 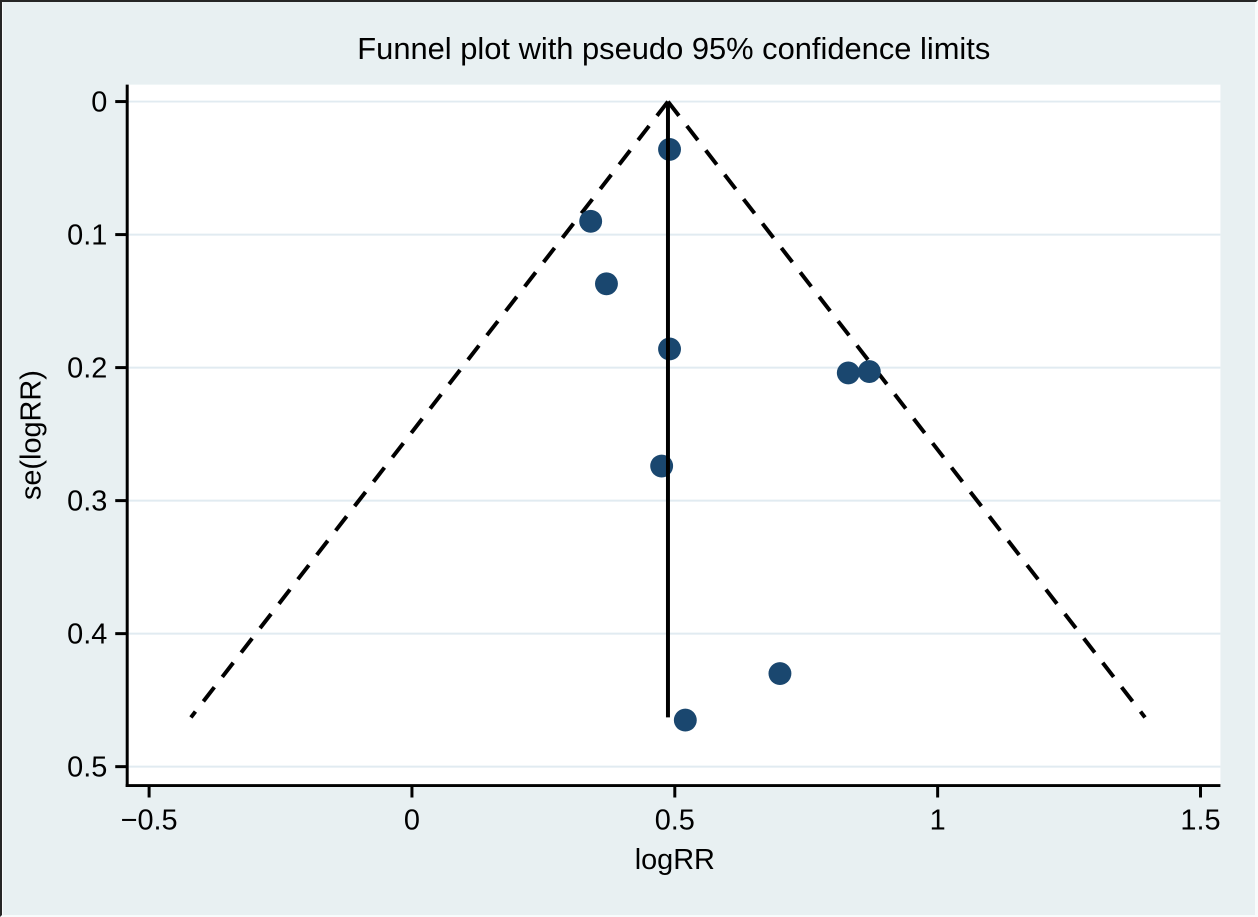 What do you see at coordinates (87, 369) in the screenshot?
I see `y-tick-label: 0.2` at bounding box center [87, 369].